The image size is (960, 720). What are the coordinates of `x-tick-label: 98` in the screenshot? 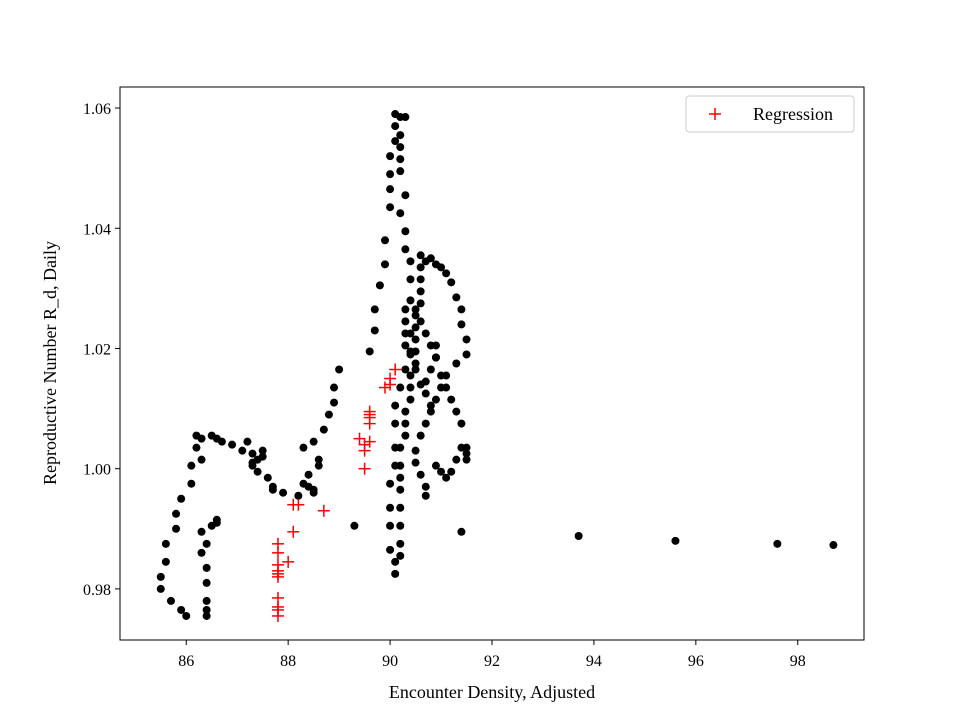 It's located at (798, 661).